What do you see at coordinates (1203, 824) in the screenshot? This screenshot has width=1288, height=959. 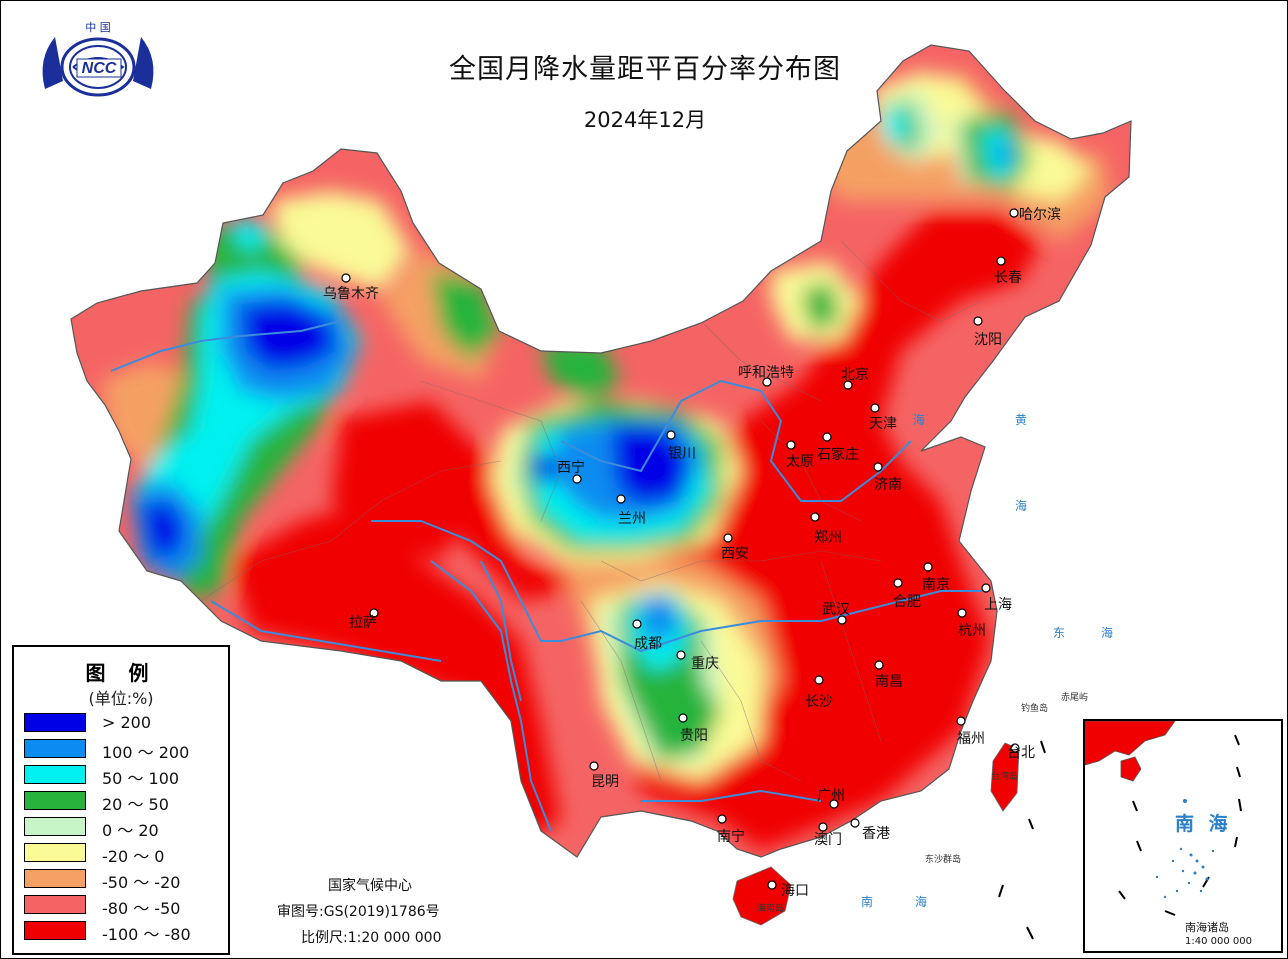 I see `inset-sea-label: 南 海` at bounding box center [1203, 824].